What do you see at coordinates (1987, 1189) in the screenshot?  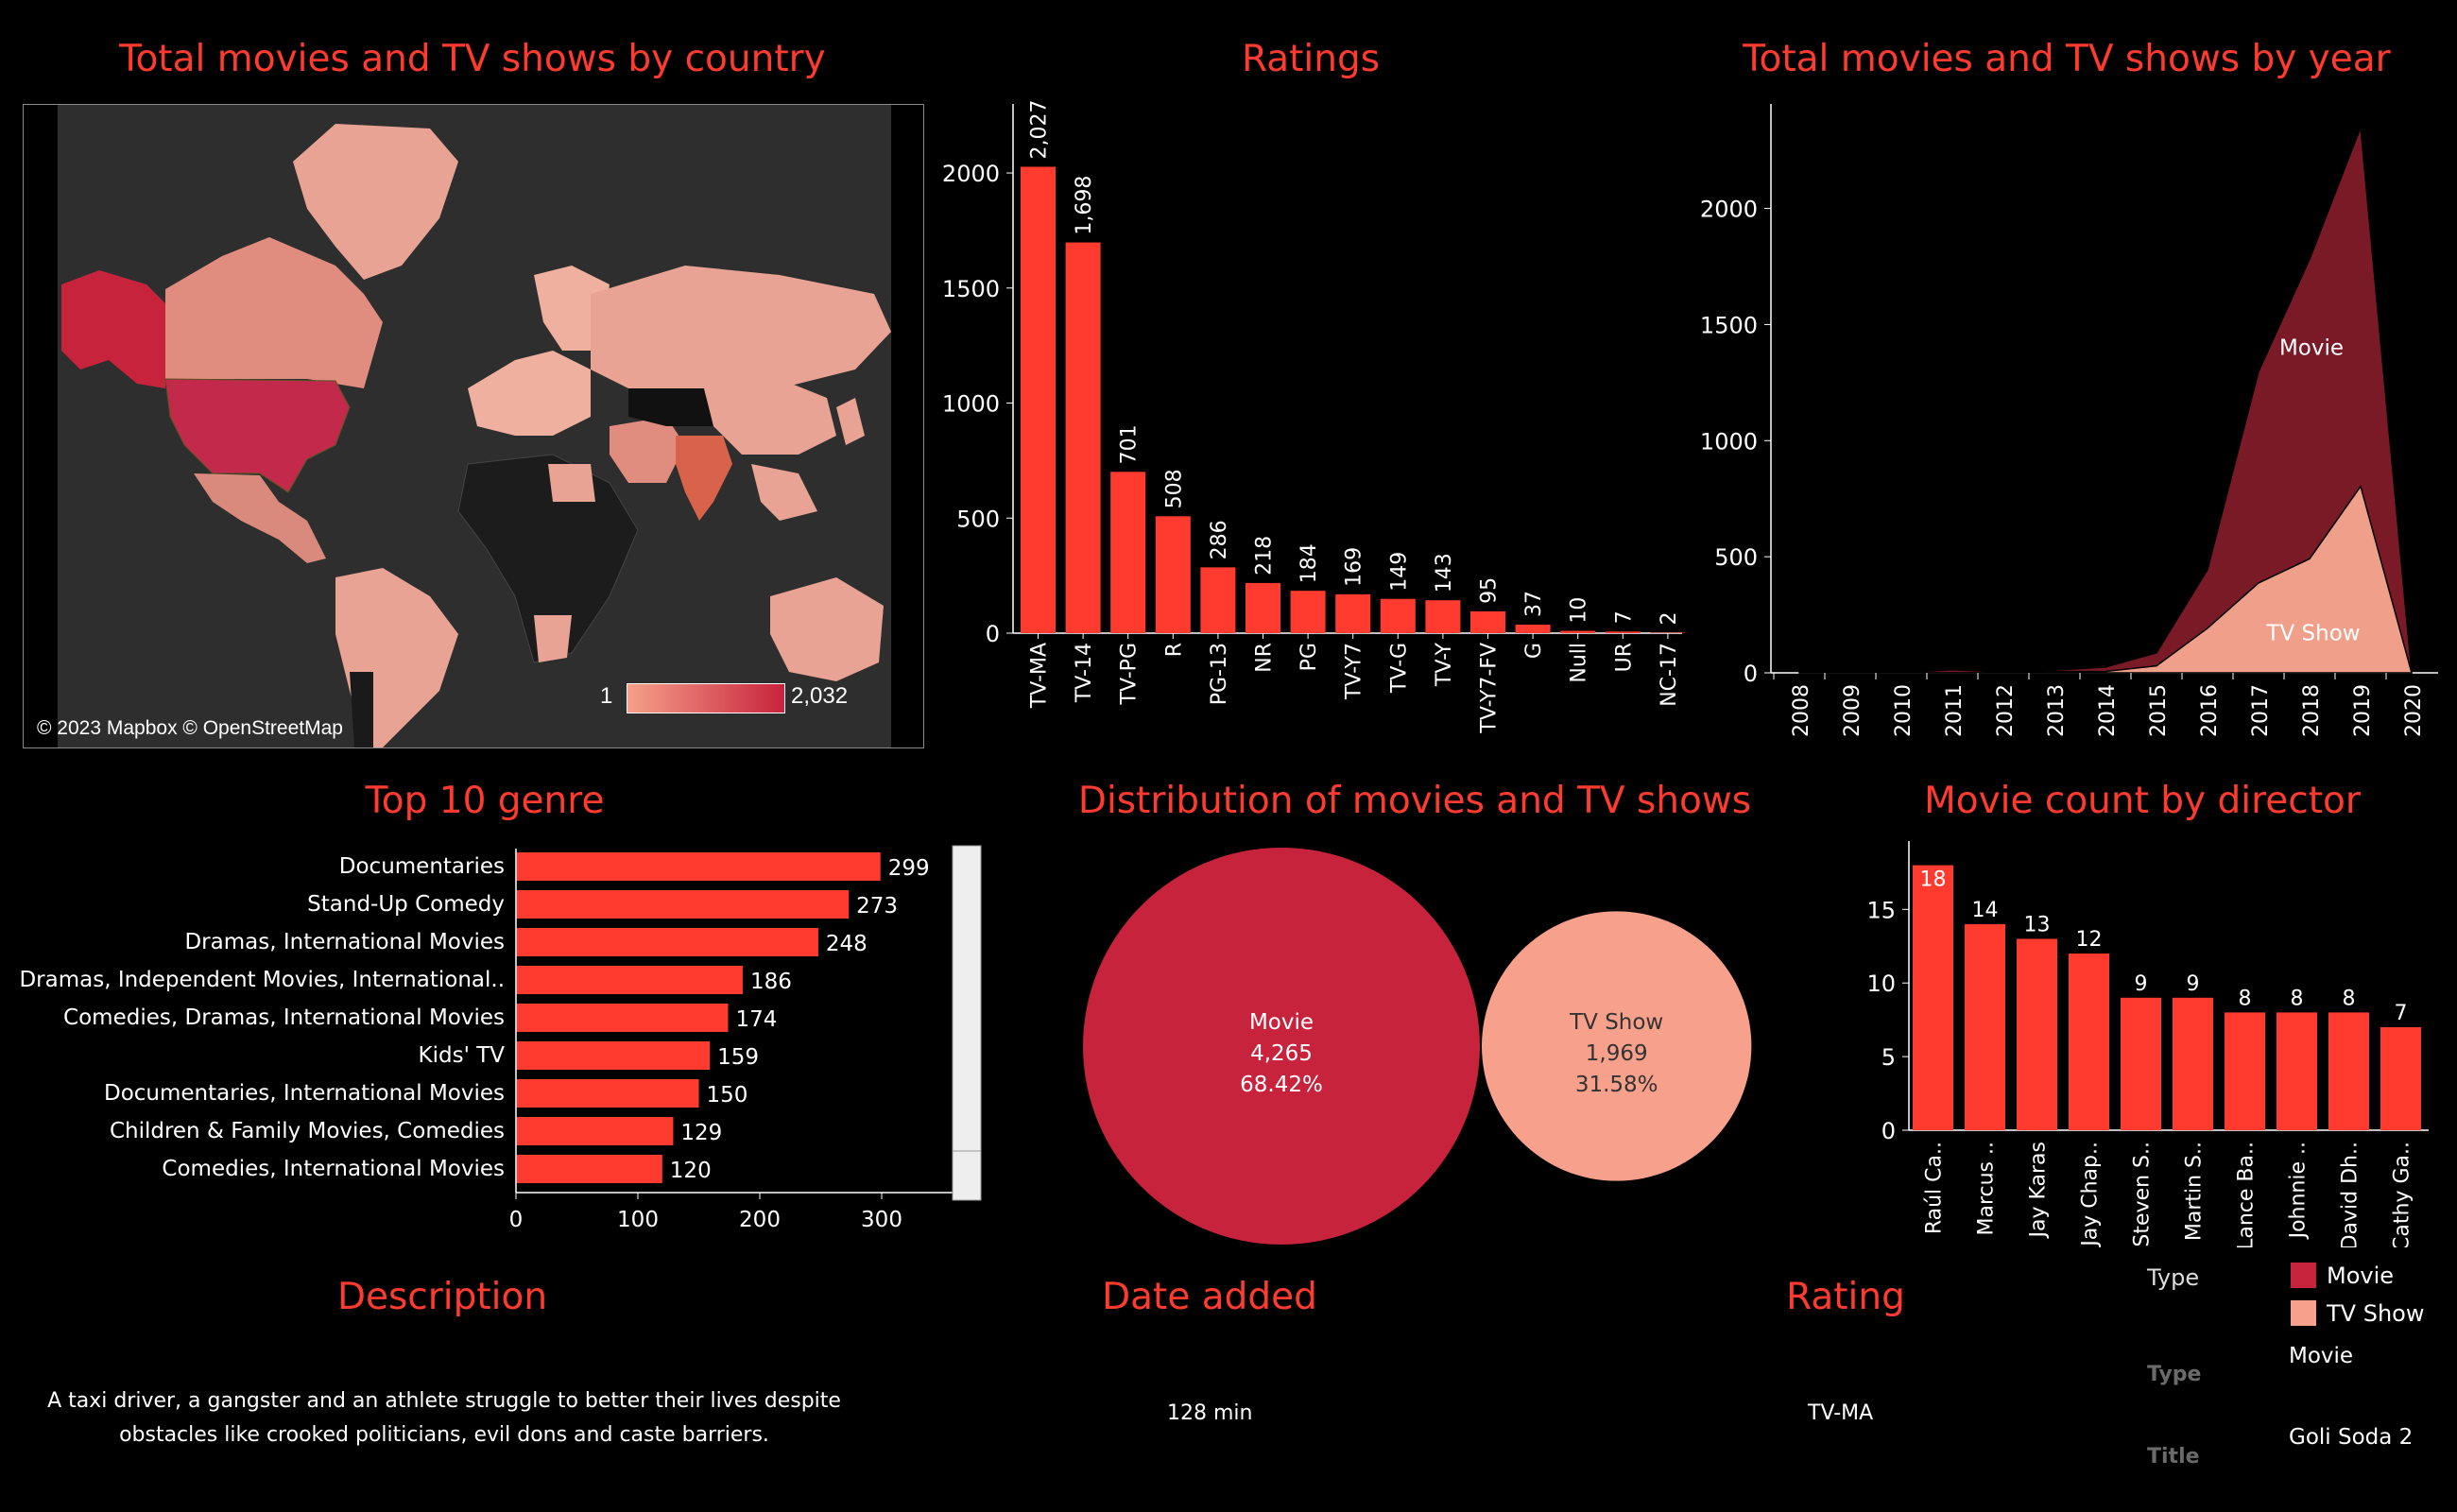 I see `director-category-label: Marcus ..` at bounding box center [1987, 1189].